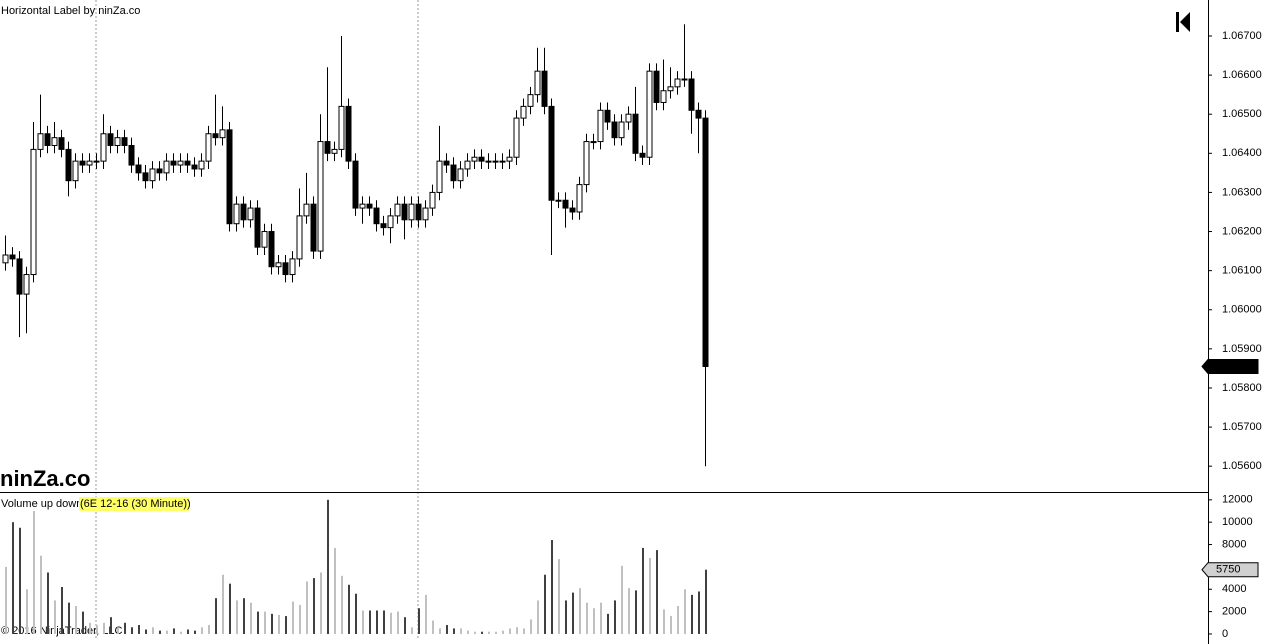 Image resolution: width=1267 pixels, height=644 pixels. What do you see at coordinates (1242, 349) in the screenshot?
I see `y-tick-label: 1.05900` at bounding box center [1242, 349].